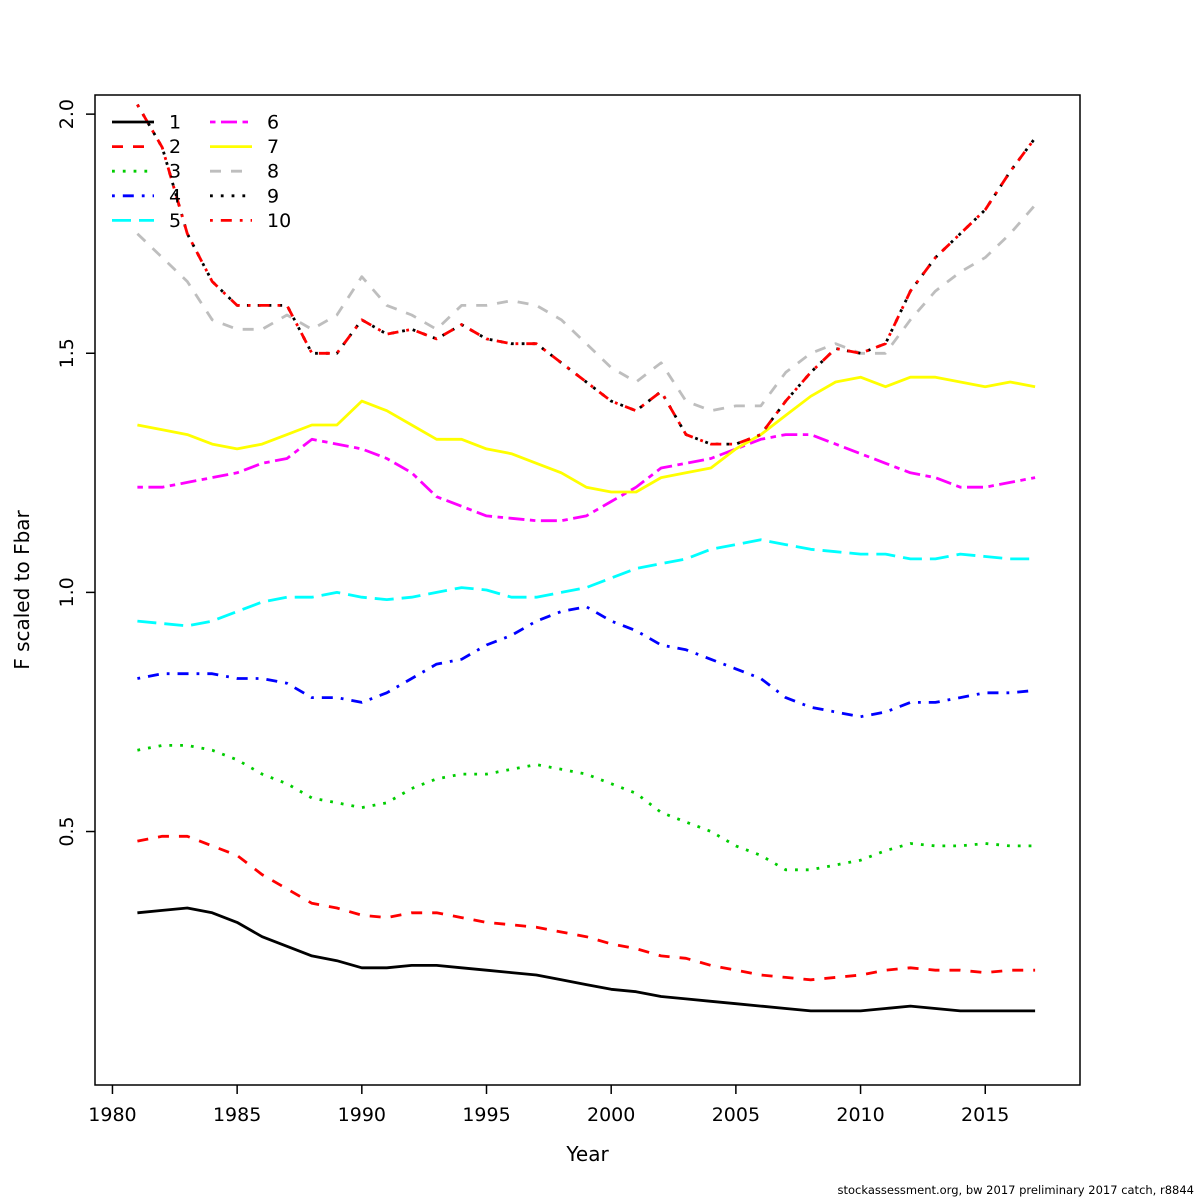  Describe the element at coordinates (273, 172) in the screenshot. I see `legend-label-8: 8` at that location.